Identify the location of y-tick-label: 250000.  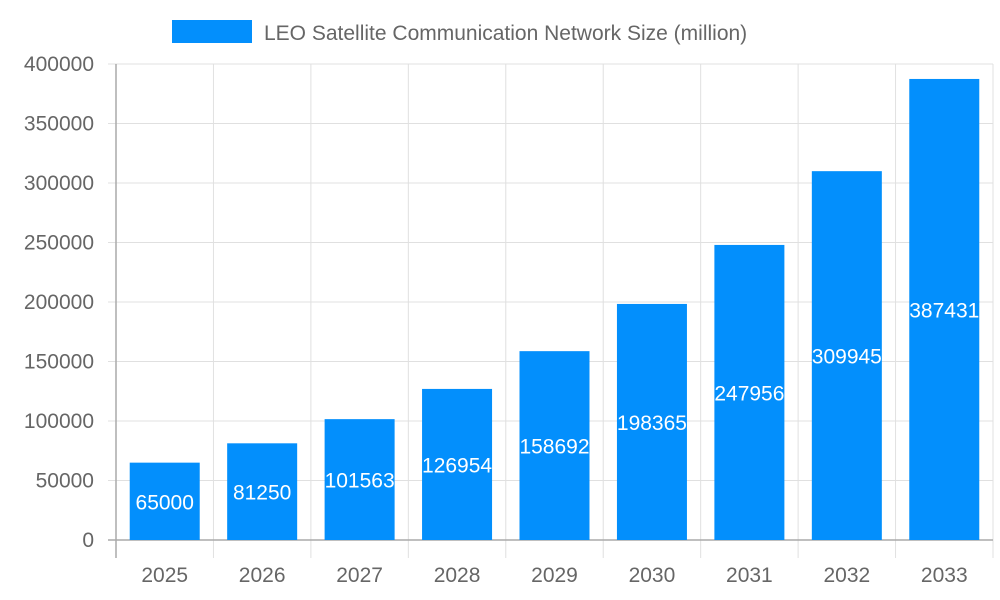
(59, 243).